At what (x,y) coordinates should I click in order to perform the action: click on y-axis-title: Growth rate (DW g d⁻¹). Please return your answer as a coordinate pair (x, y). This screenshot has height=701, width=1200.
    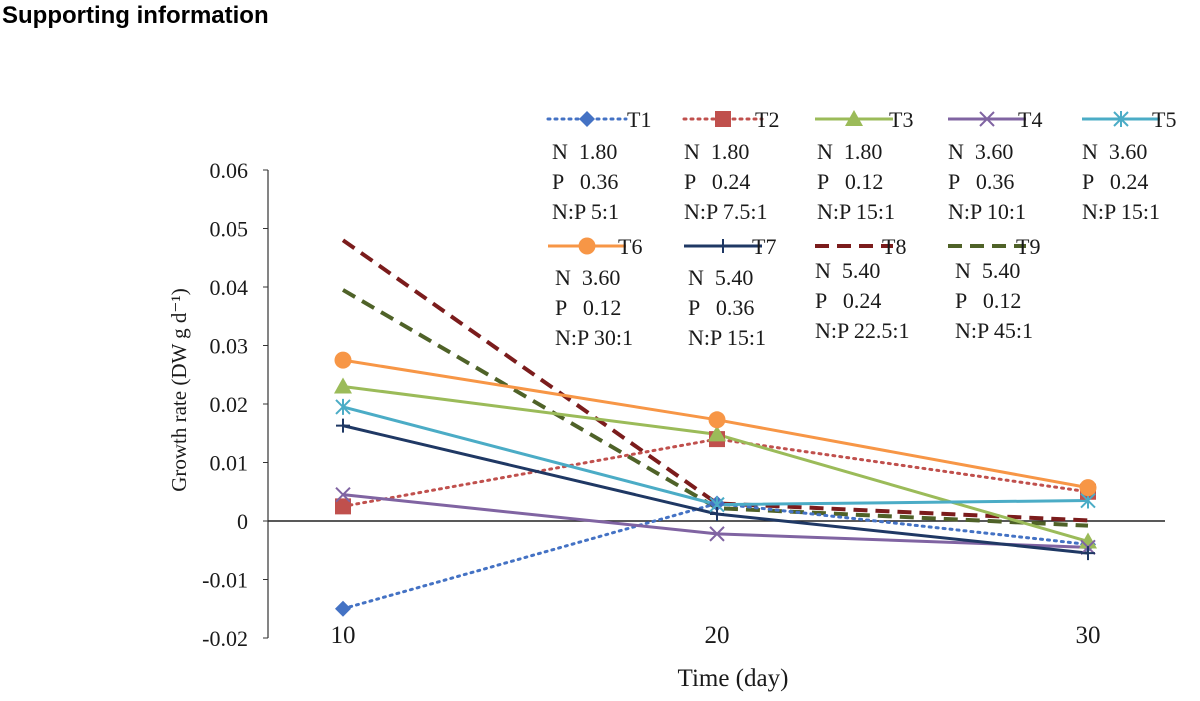
    Looking at the image, I should click on (179, 390).